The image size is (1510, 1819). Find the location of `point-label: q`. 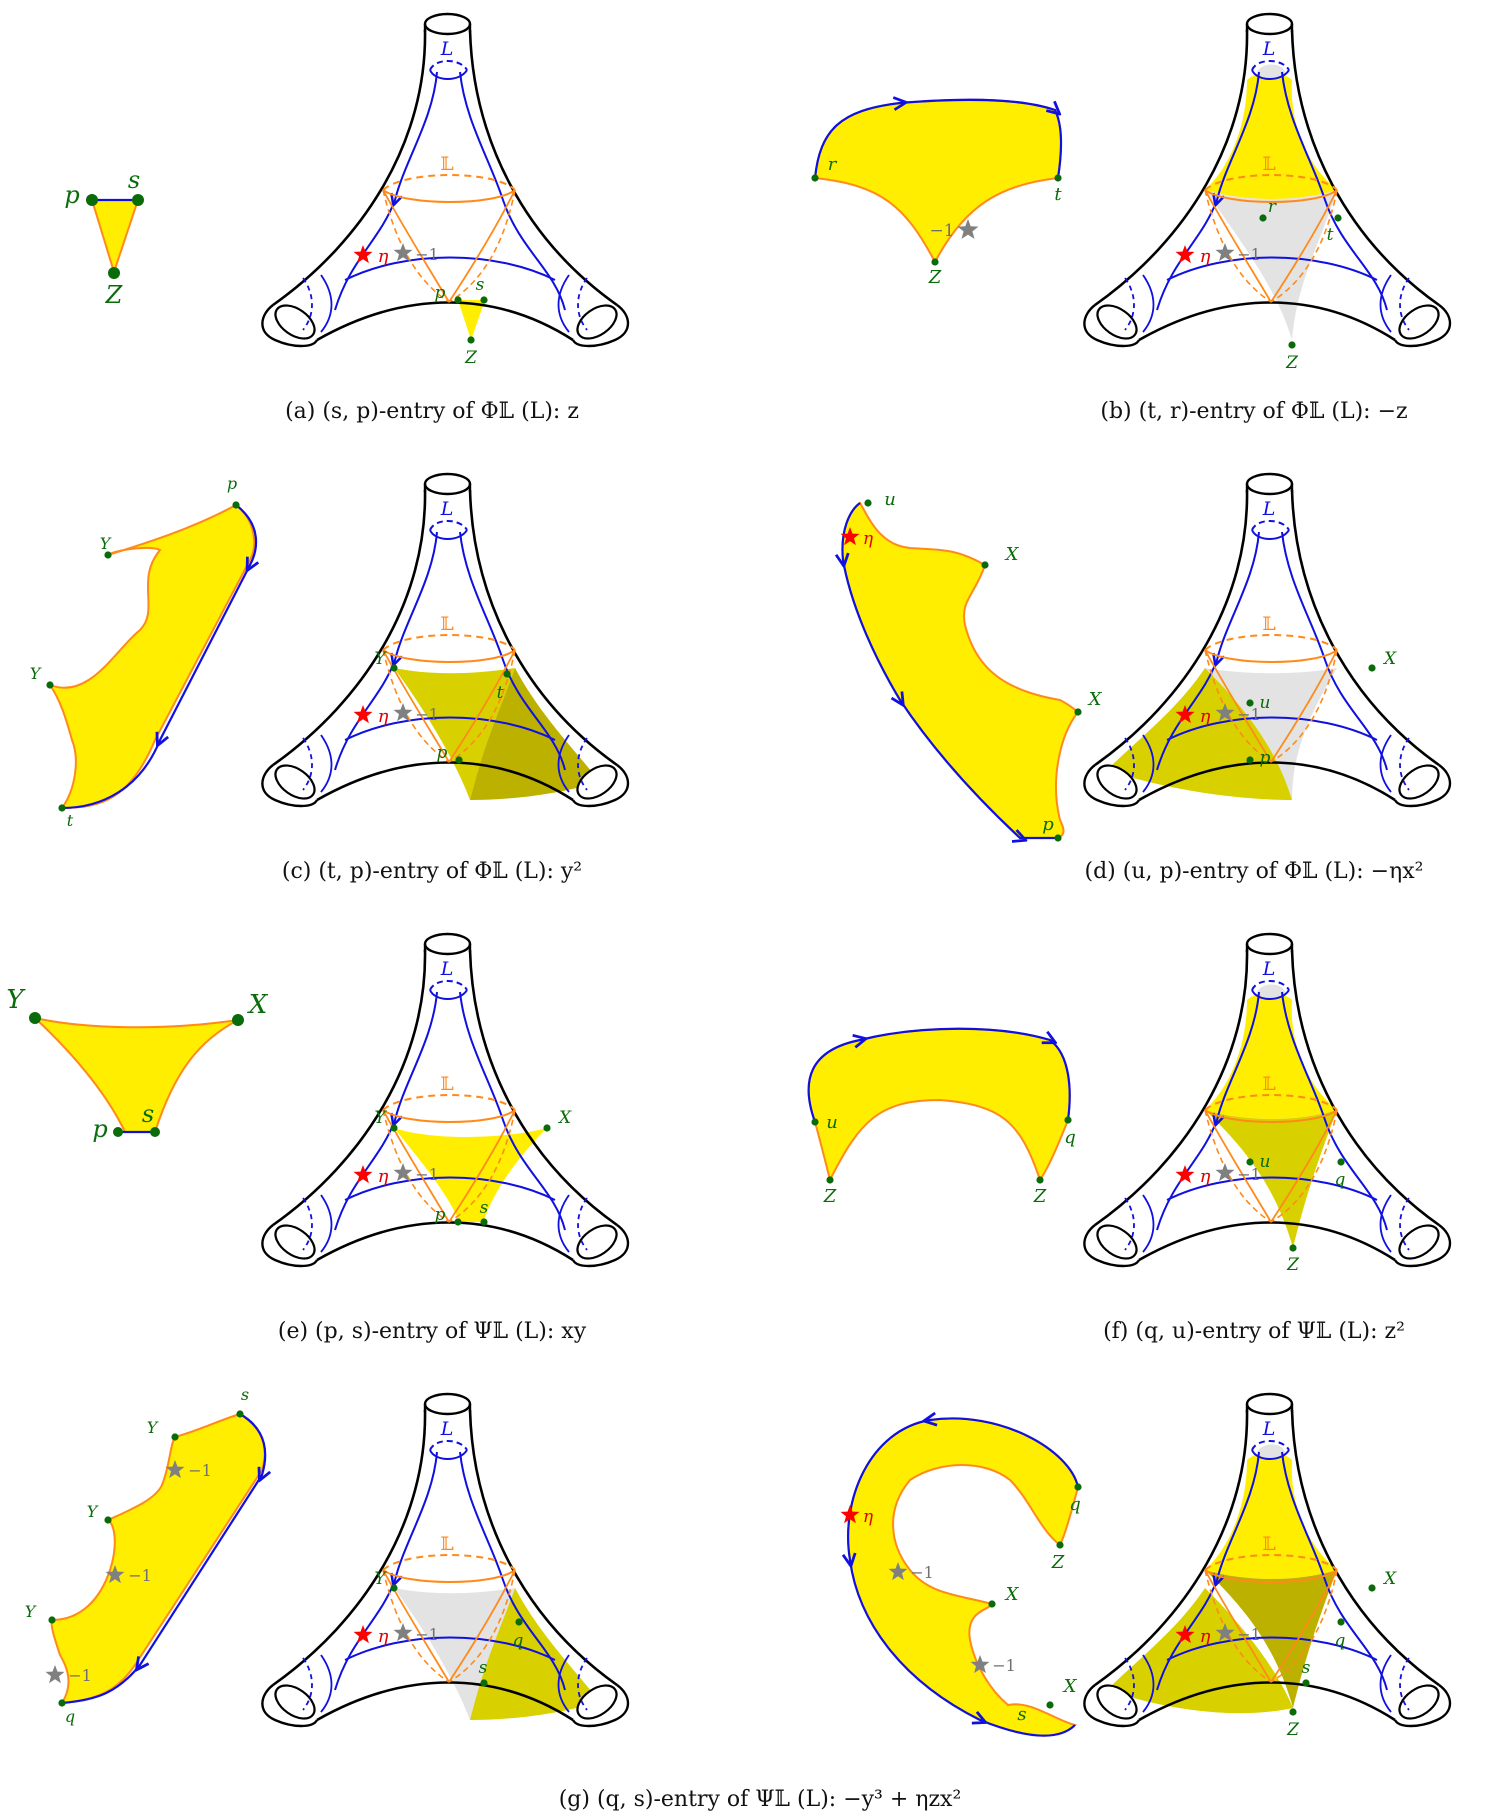

point-label: q is located at coordinates (1070, 1137).